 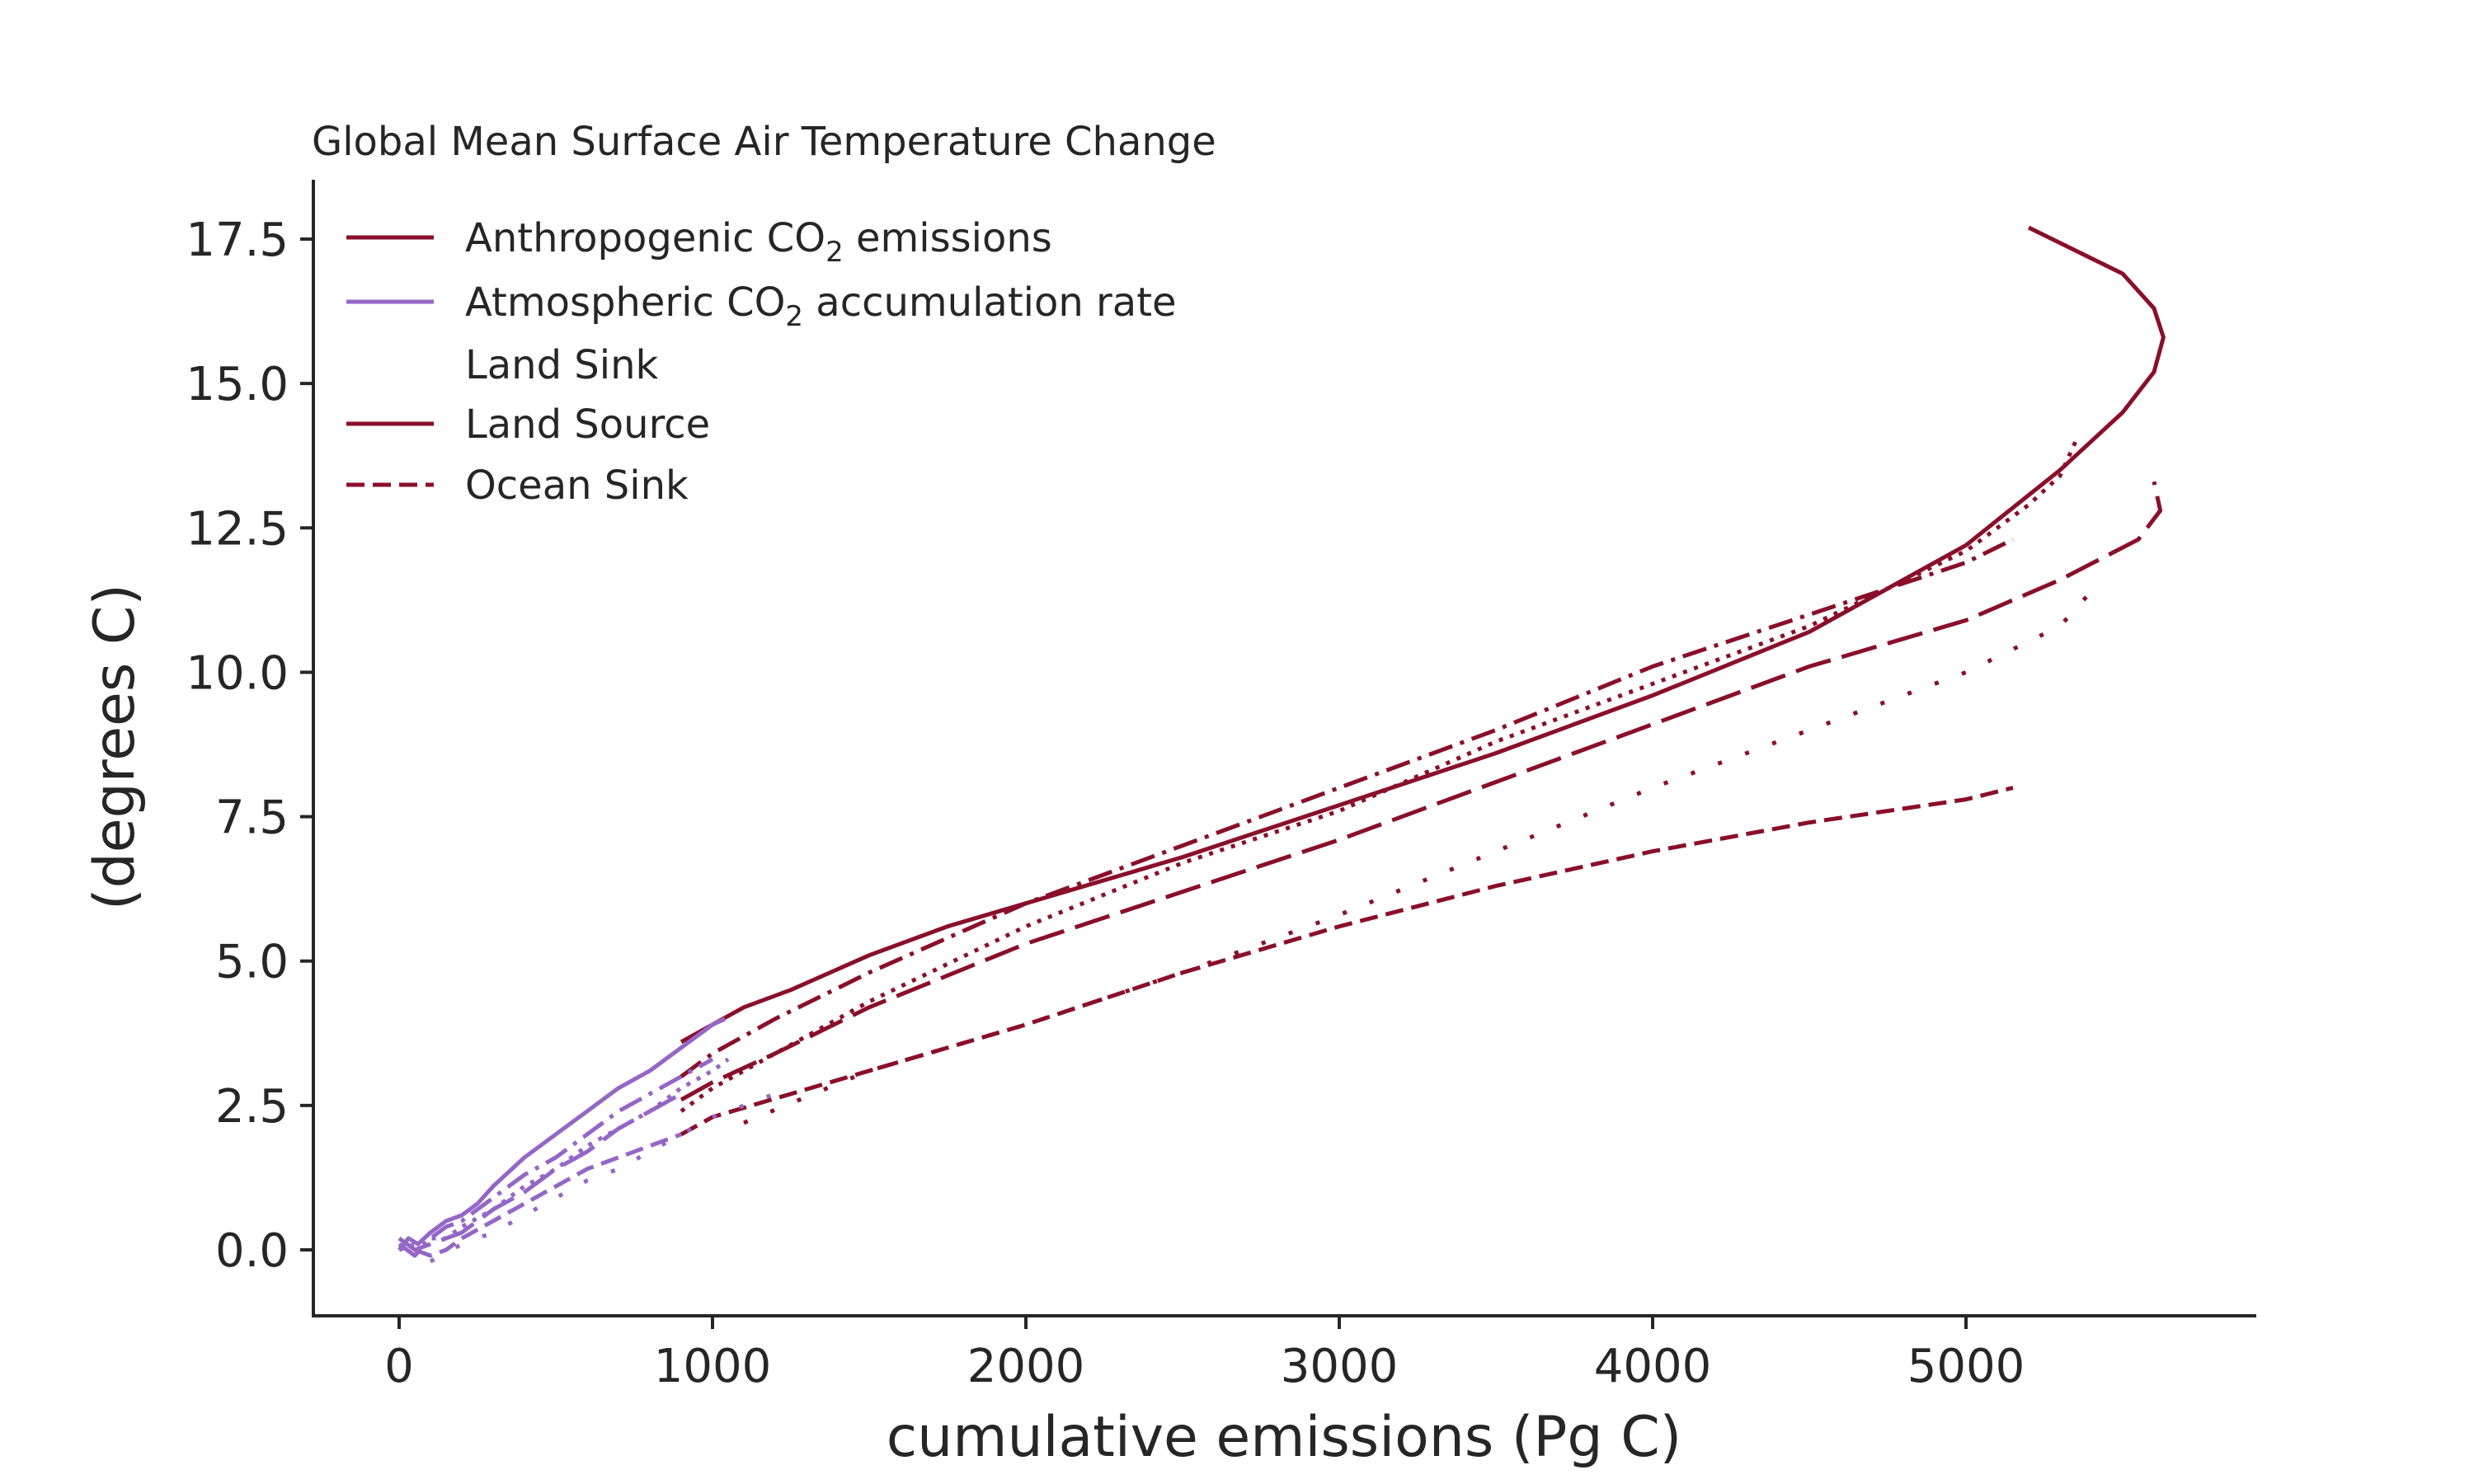 I want to click on y-tick-label: 2.5, so click(x=252, y=1107).